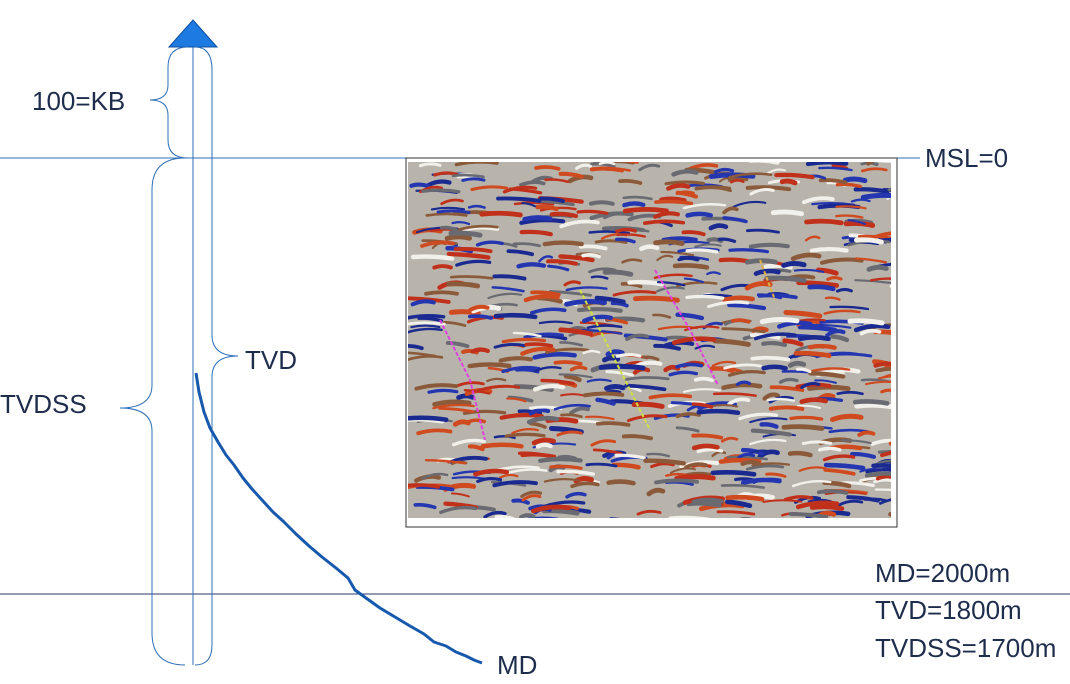  I want to click on md-label: MD, so click(517, 665).